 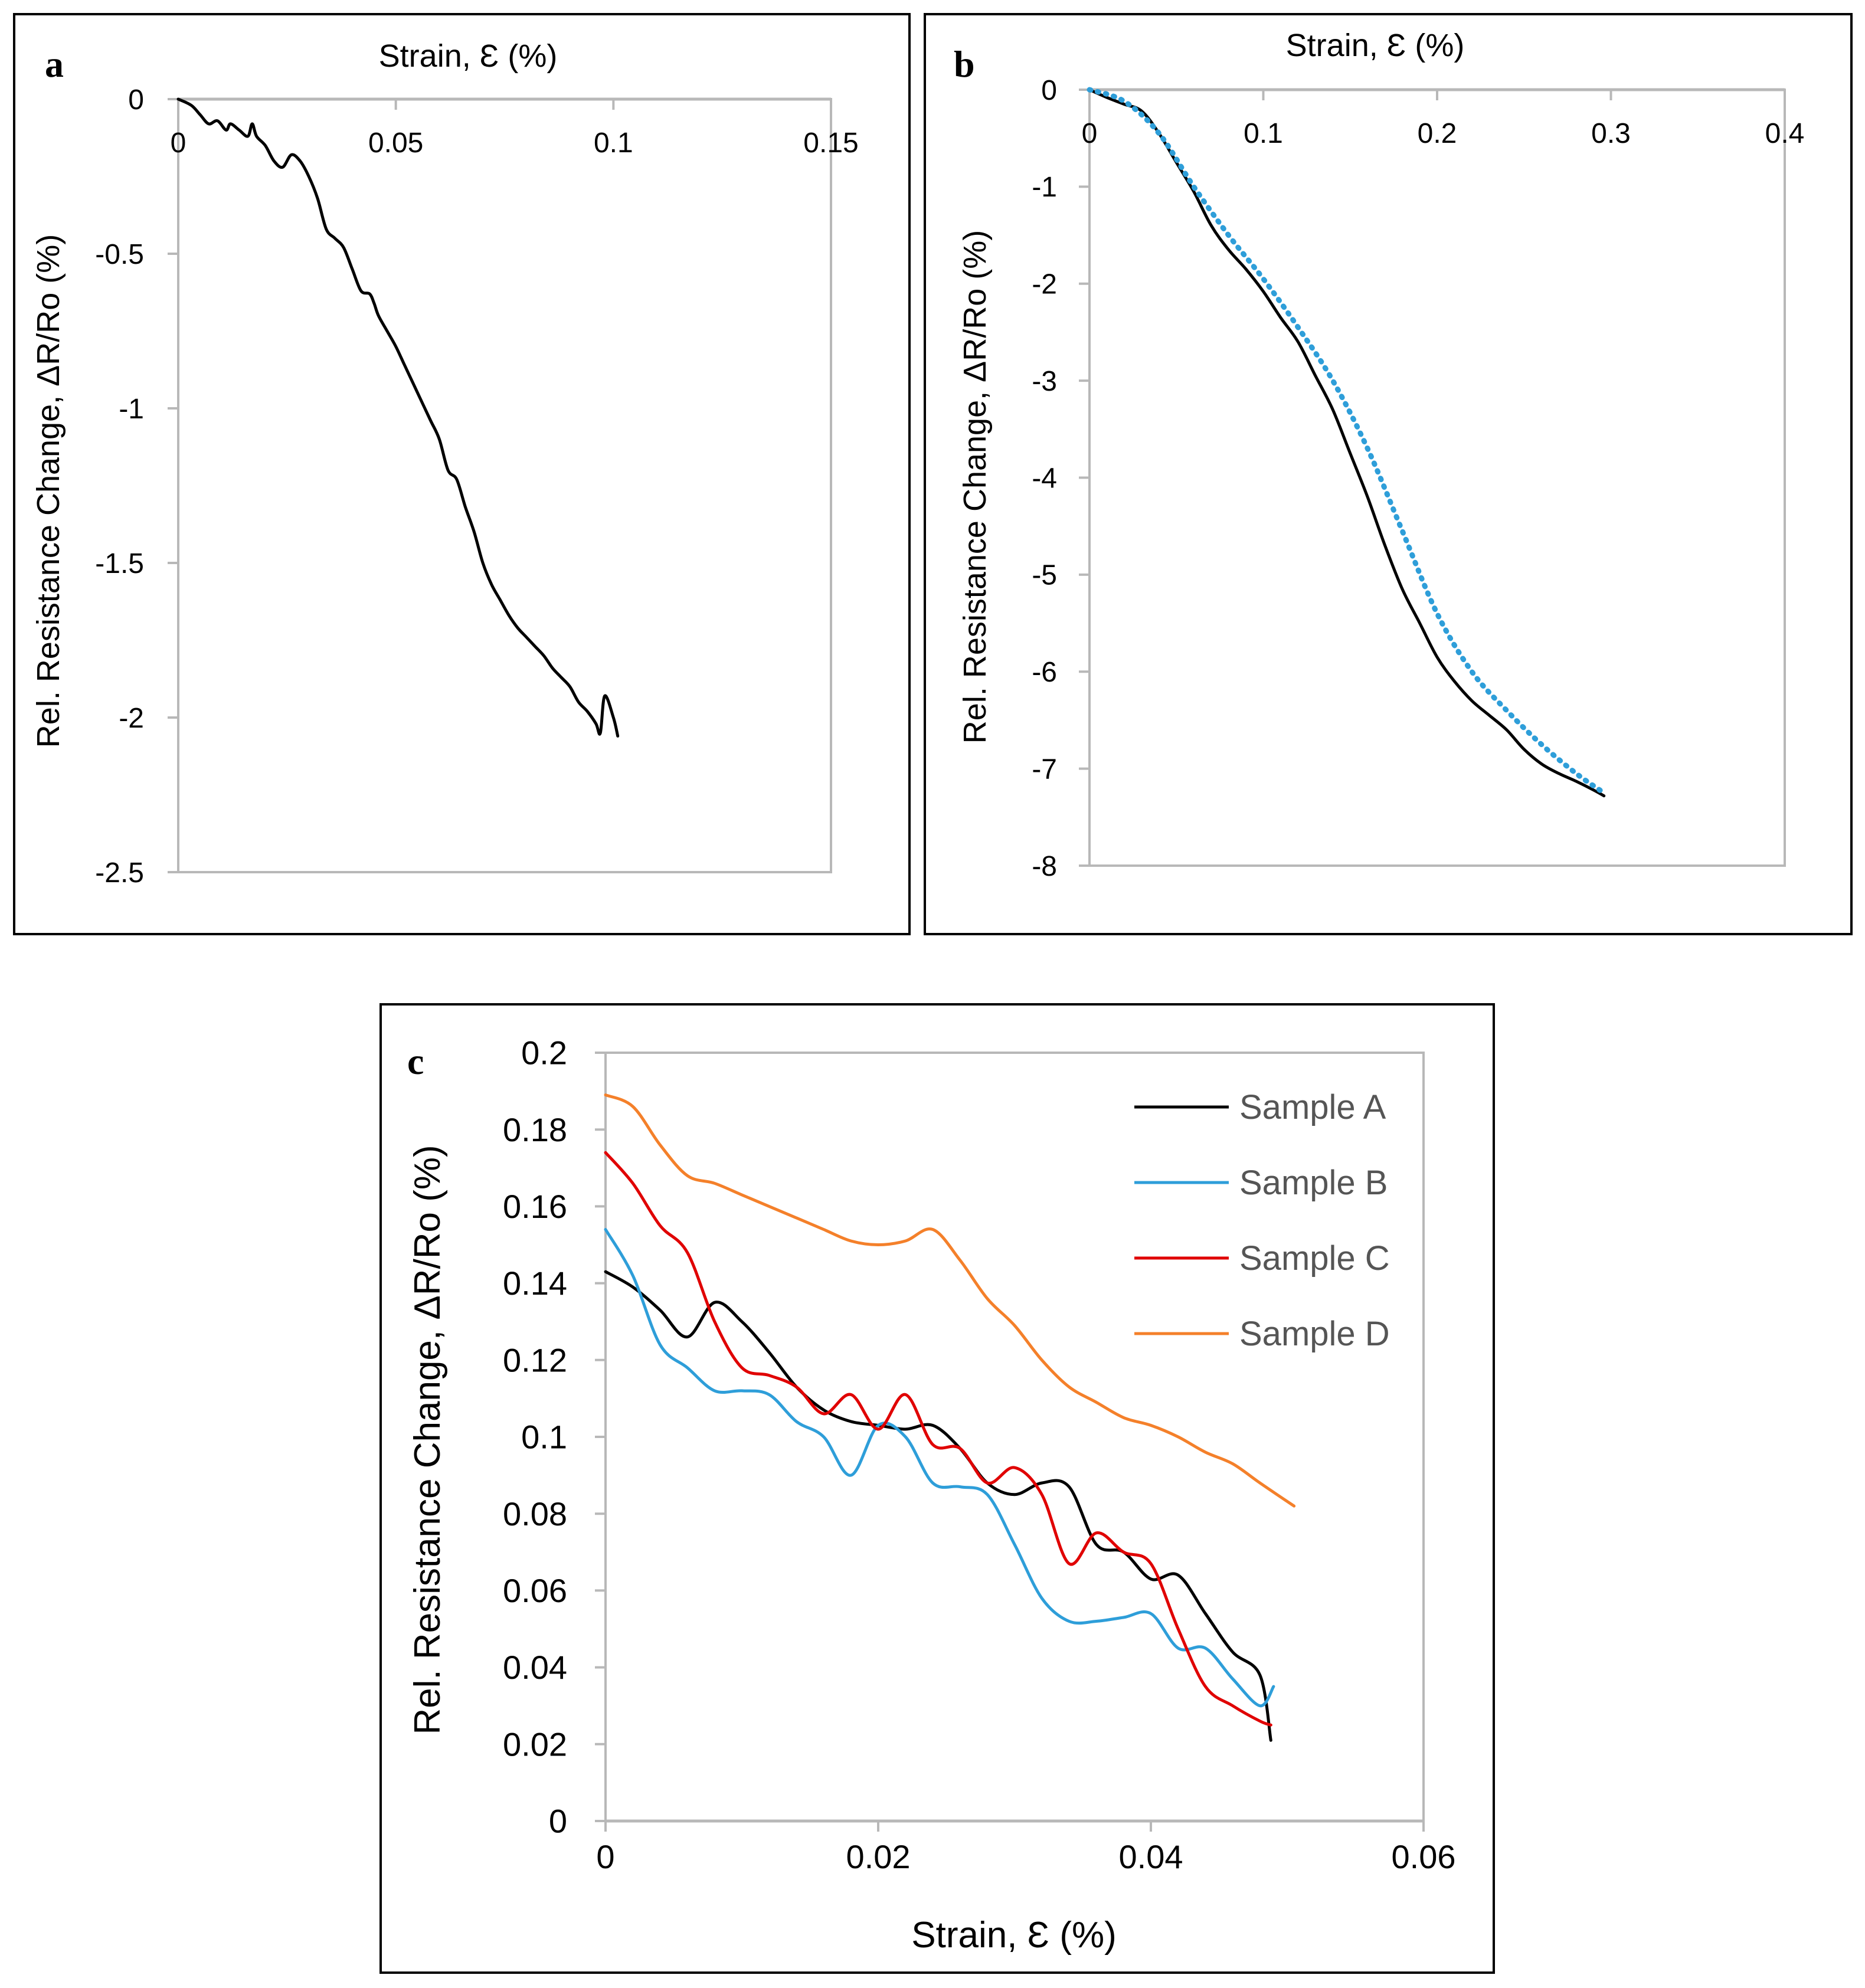 I want to click on series-line-c-sample-c, so click(x=938, y=1439).